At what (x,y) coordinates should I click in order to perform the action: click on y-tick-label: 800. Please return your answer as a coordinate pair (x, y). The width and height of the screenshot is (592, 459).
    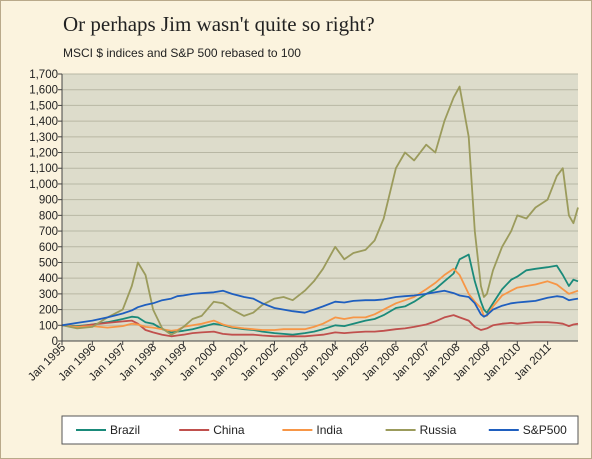
    Looking at the image, I should click on (48, 216).